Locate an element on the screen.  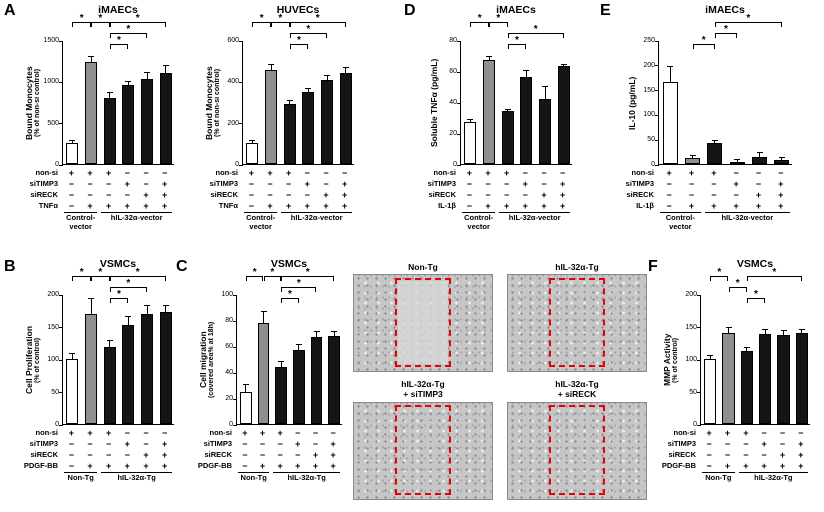
y-tick-label: 200 is located at coordinates (233, 123).